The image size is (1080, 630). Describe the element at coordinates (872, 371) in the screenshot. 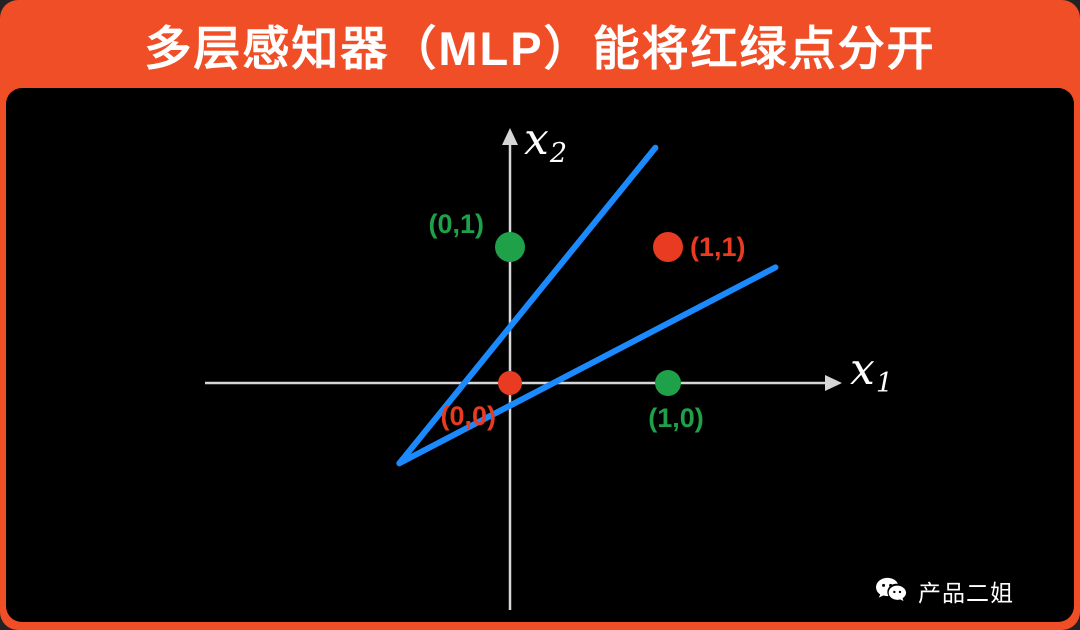

I see `x-axis-label: x1` at that location.